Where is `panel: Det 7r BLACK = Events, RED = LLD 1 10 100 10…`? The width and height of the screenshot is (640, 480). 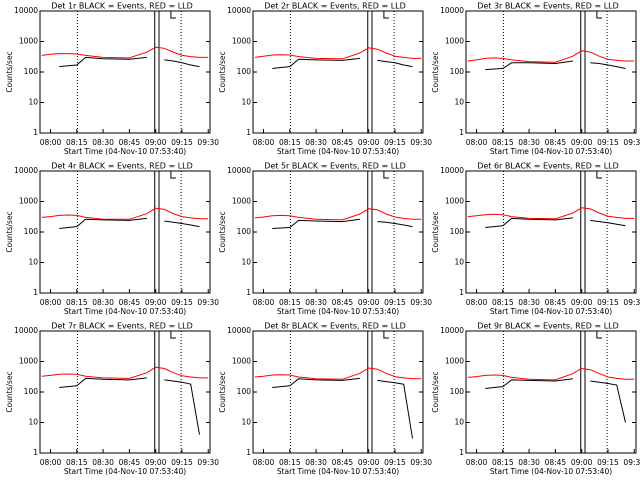
panel: Det 7r BLACK = Events, RED = LLD 1 10 100 10… is located at coordinates (112, 399).